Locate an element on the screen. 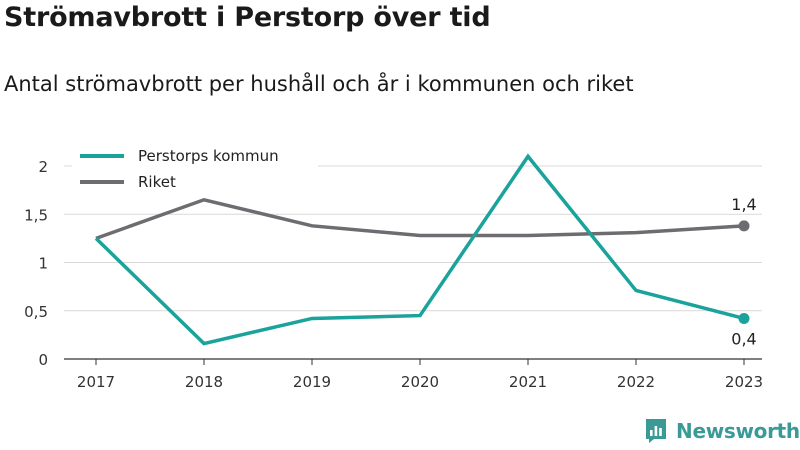 The width and height of the screenshot is (800, 450). brand-name: Newsworthy is located at coordinates (738, 431).